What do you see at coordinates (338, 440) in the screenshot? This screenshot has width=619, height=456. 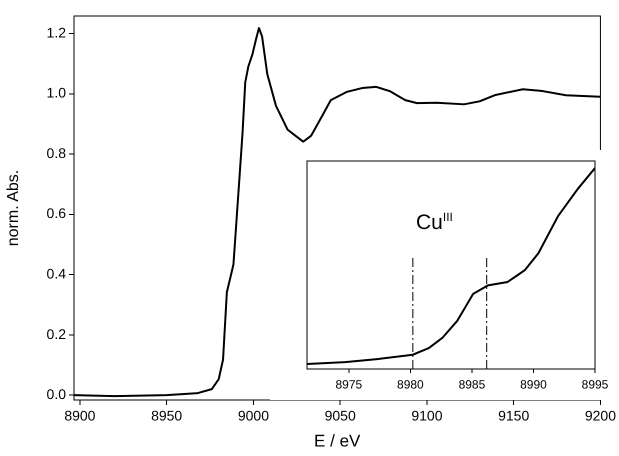 I see `x-axis-title: E / eV` at bounding box center [338, 440].